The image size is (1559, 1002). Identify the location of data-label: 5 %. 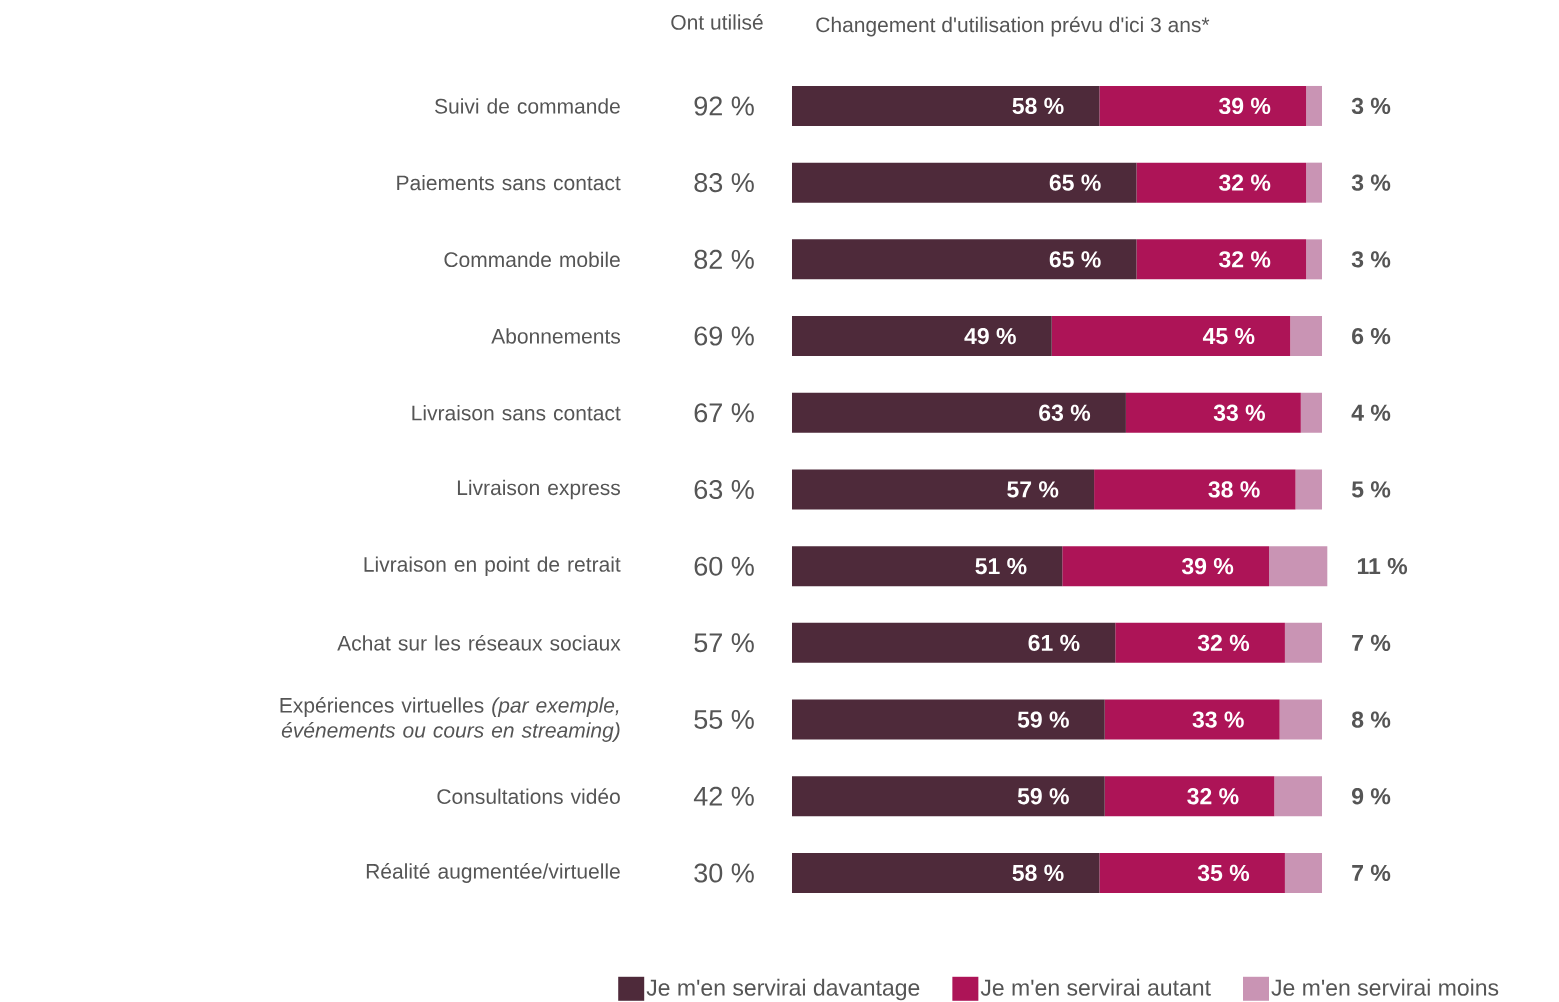
(1371, 489).